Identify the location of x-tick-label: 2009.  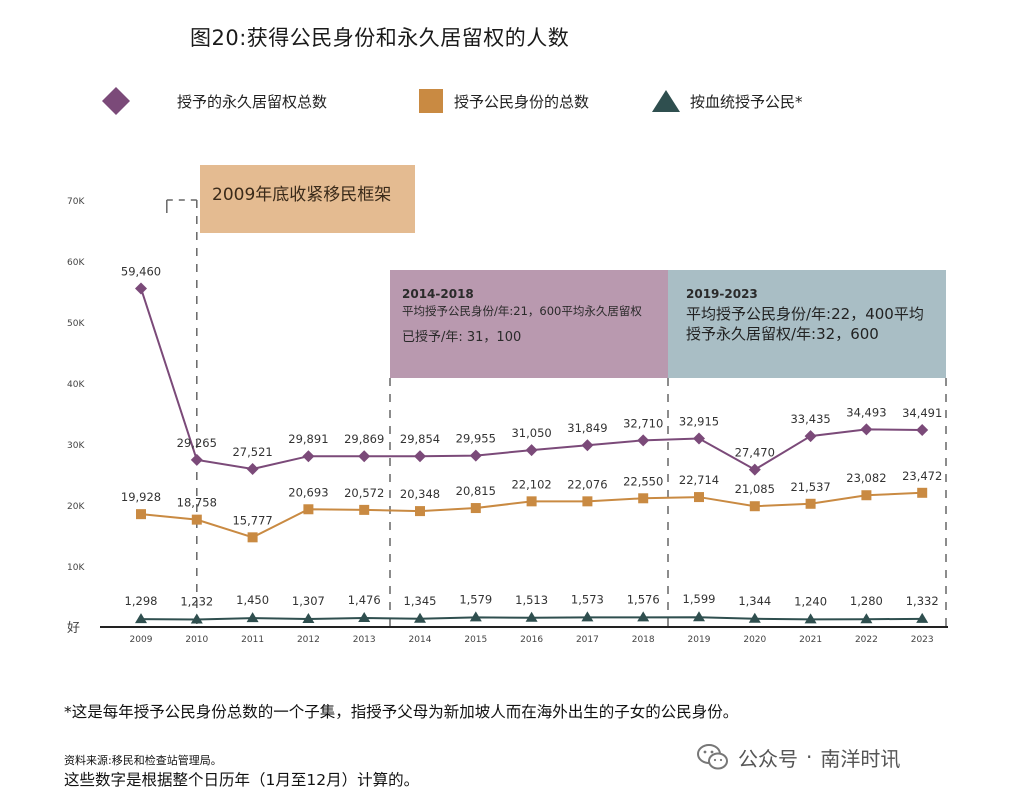
(141, 640).